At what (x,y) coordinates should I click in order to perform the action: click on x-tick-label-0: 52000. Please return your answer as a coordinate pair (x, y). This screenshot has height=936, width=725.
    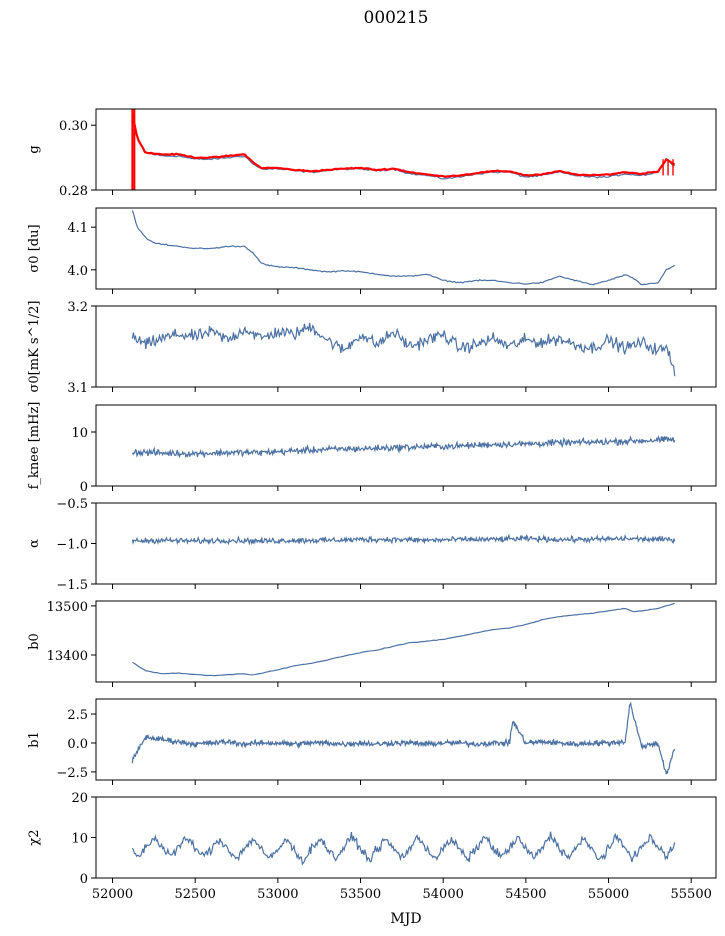
    Looking at the image, I should click on (112, 894).